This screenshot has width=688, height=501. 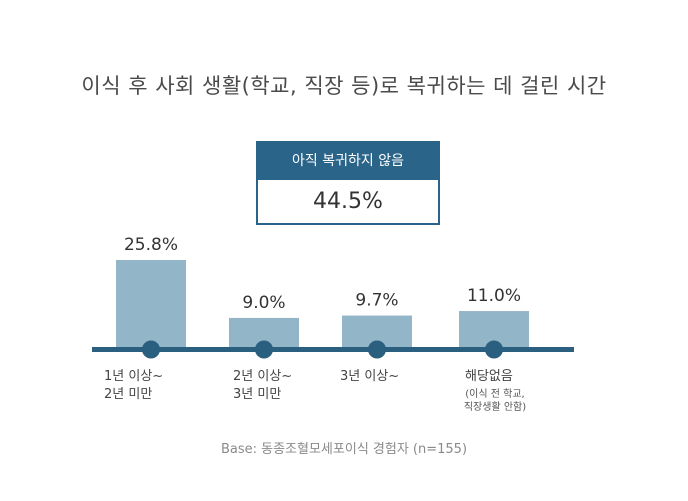 I want to click on not-returned-callout: 아직 복귀하지 않음 44.5%, so click(x=348, y=183).